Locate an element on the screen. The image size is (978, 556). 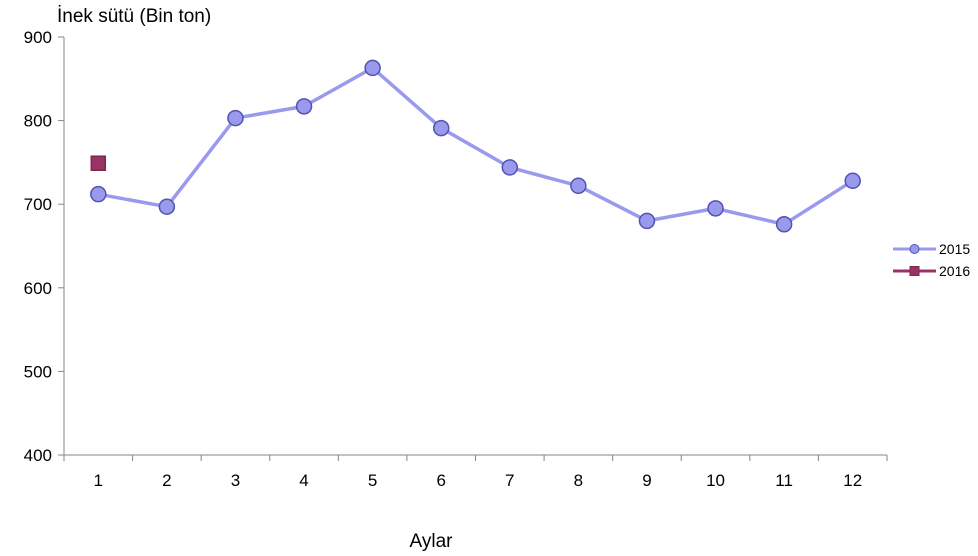
x-tick-label: 7 is located at coordinates (509, 480).